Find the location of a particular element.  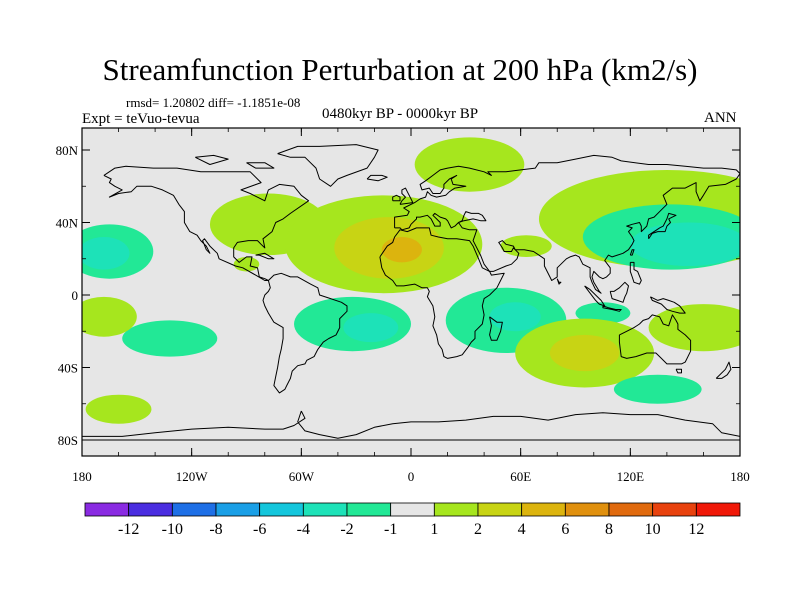

colorbar-label: -10 is located at coordinates (172, 529).